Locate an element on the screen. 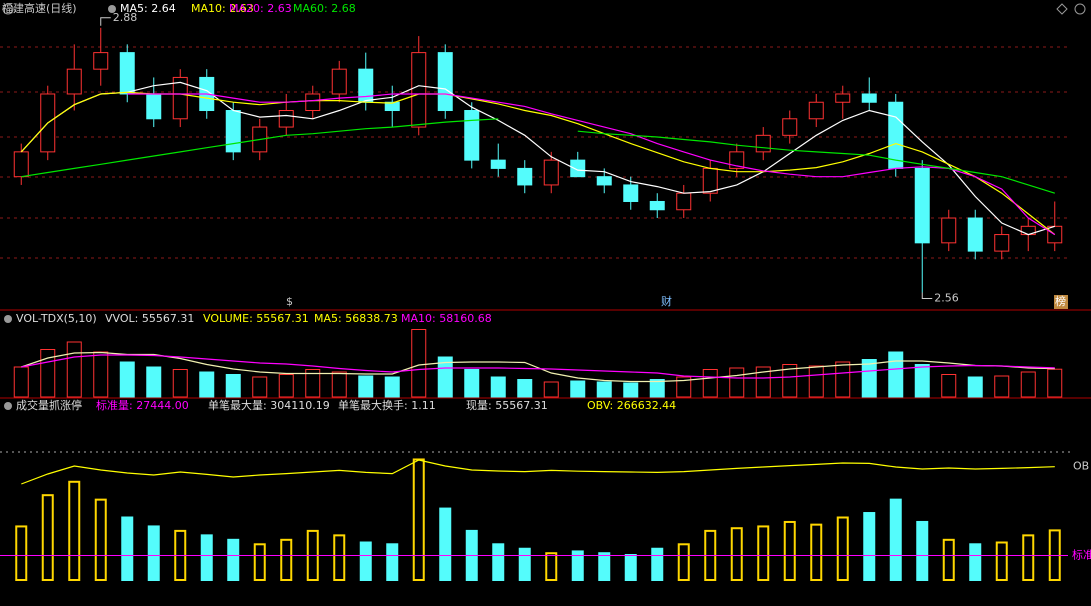  event-marker: 榜 is located at coordinates (1060, 301).